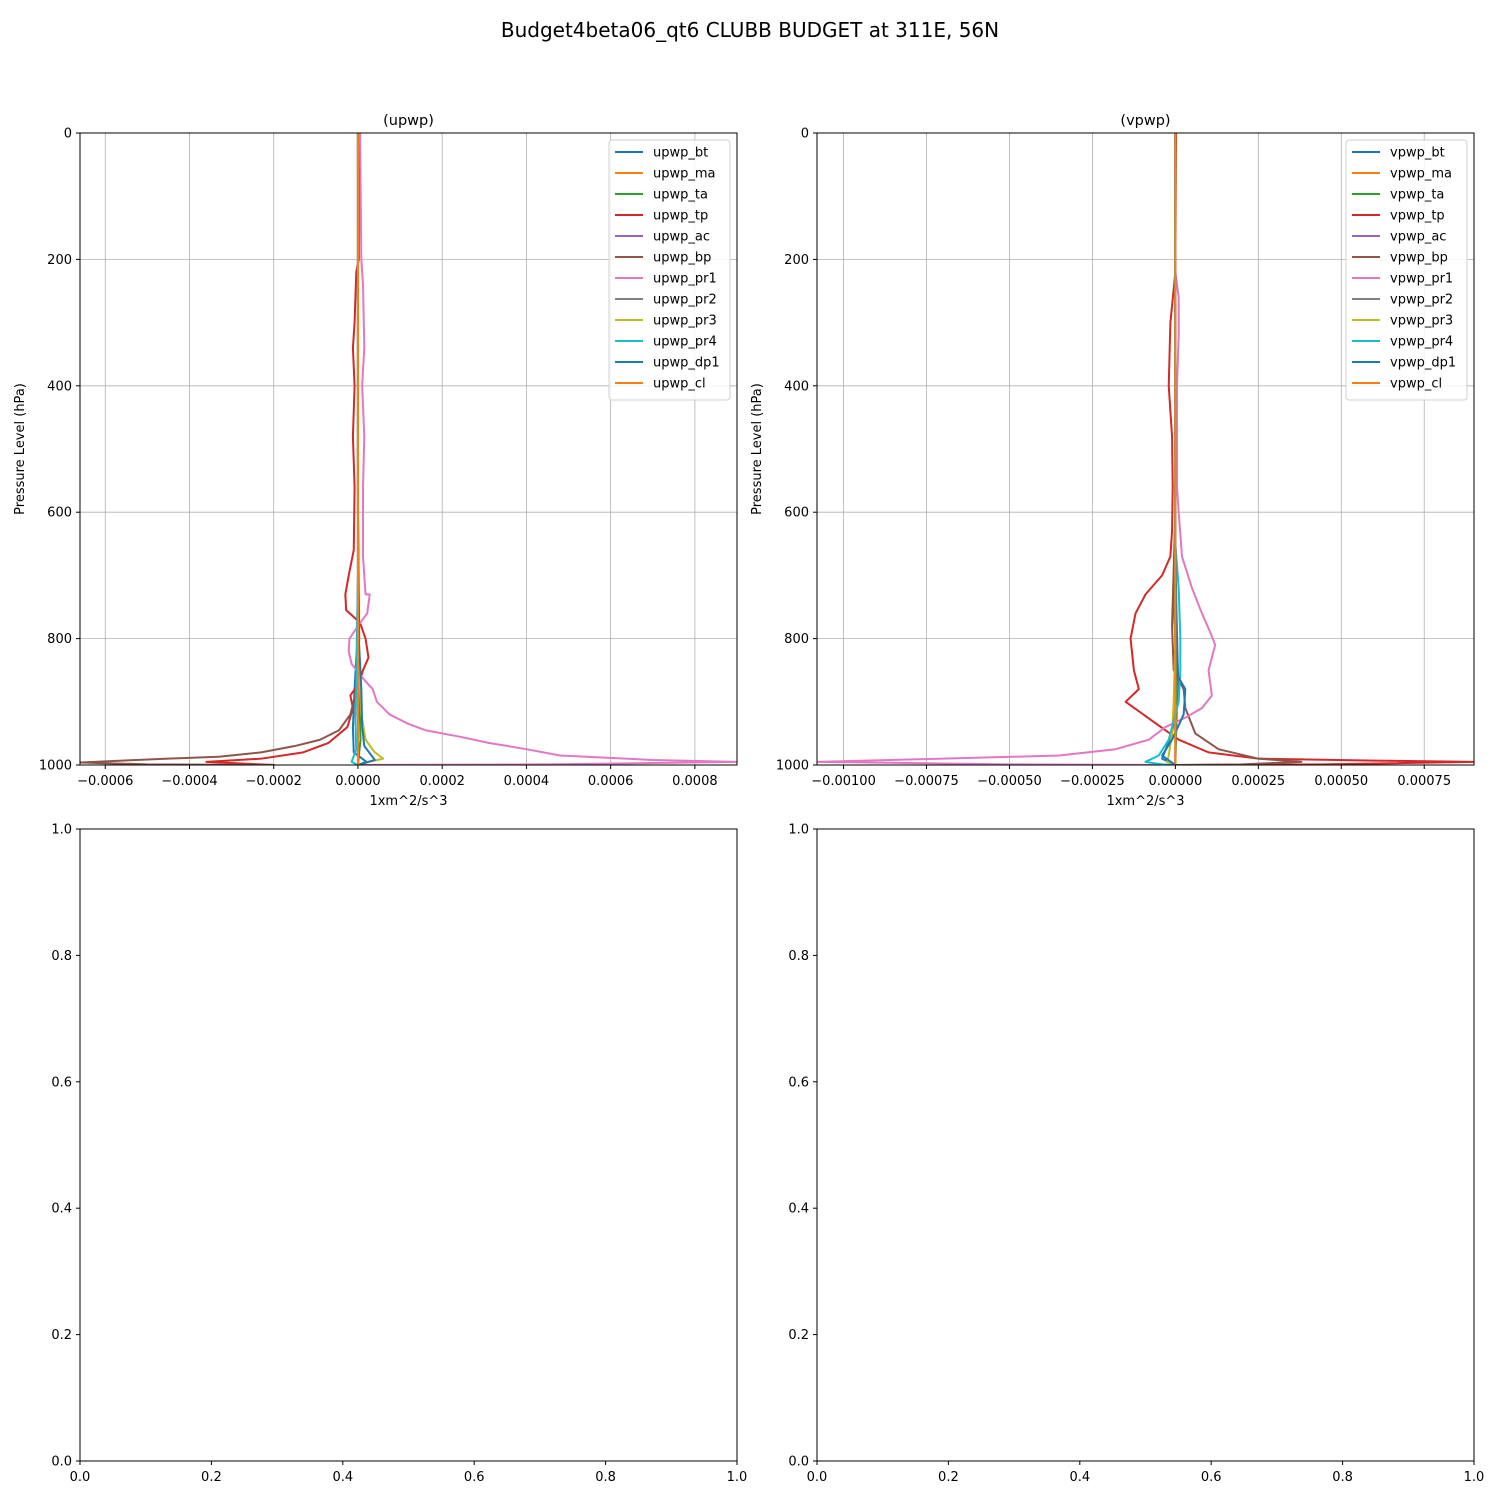 The image size is (1500, 1500). Describe the element at coordinates (189, 781) in the screenshot. I see `x-tick-label: −0.0004` at that location.